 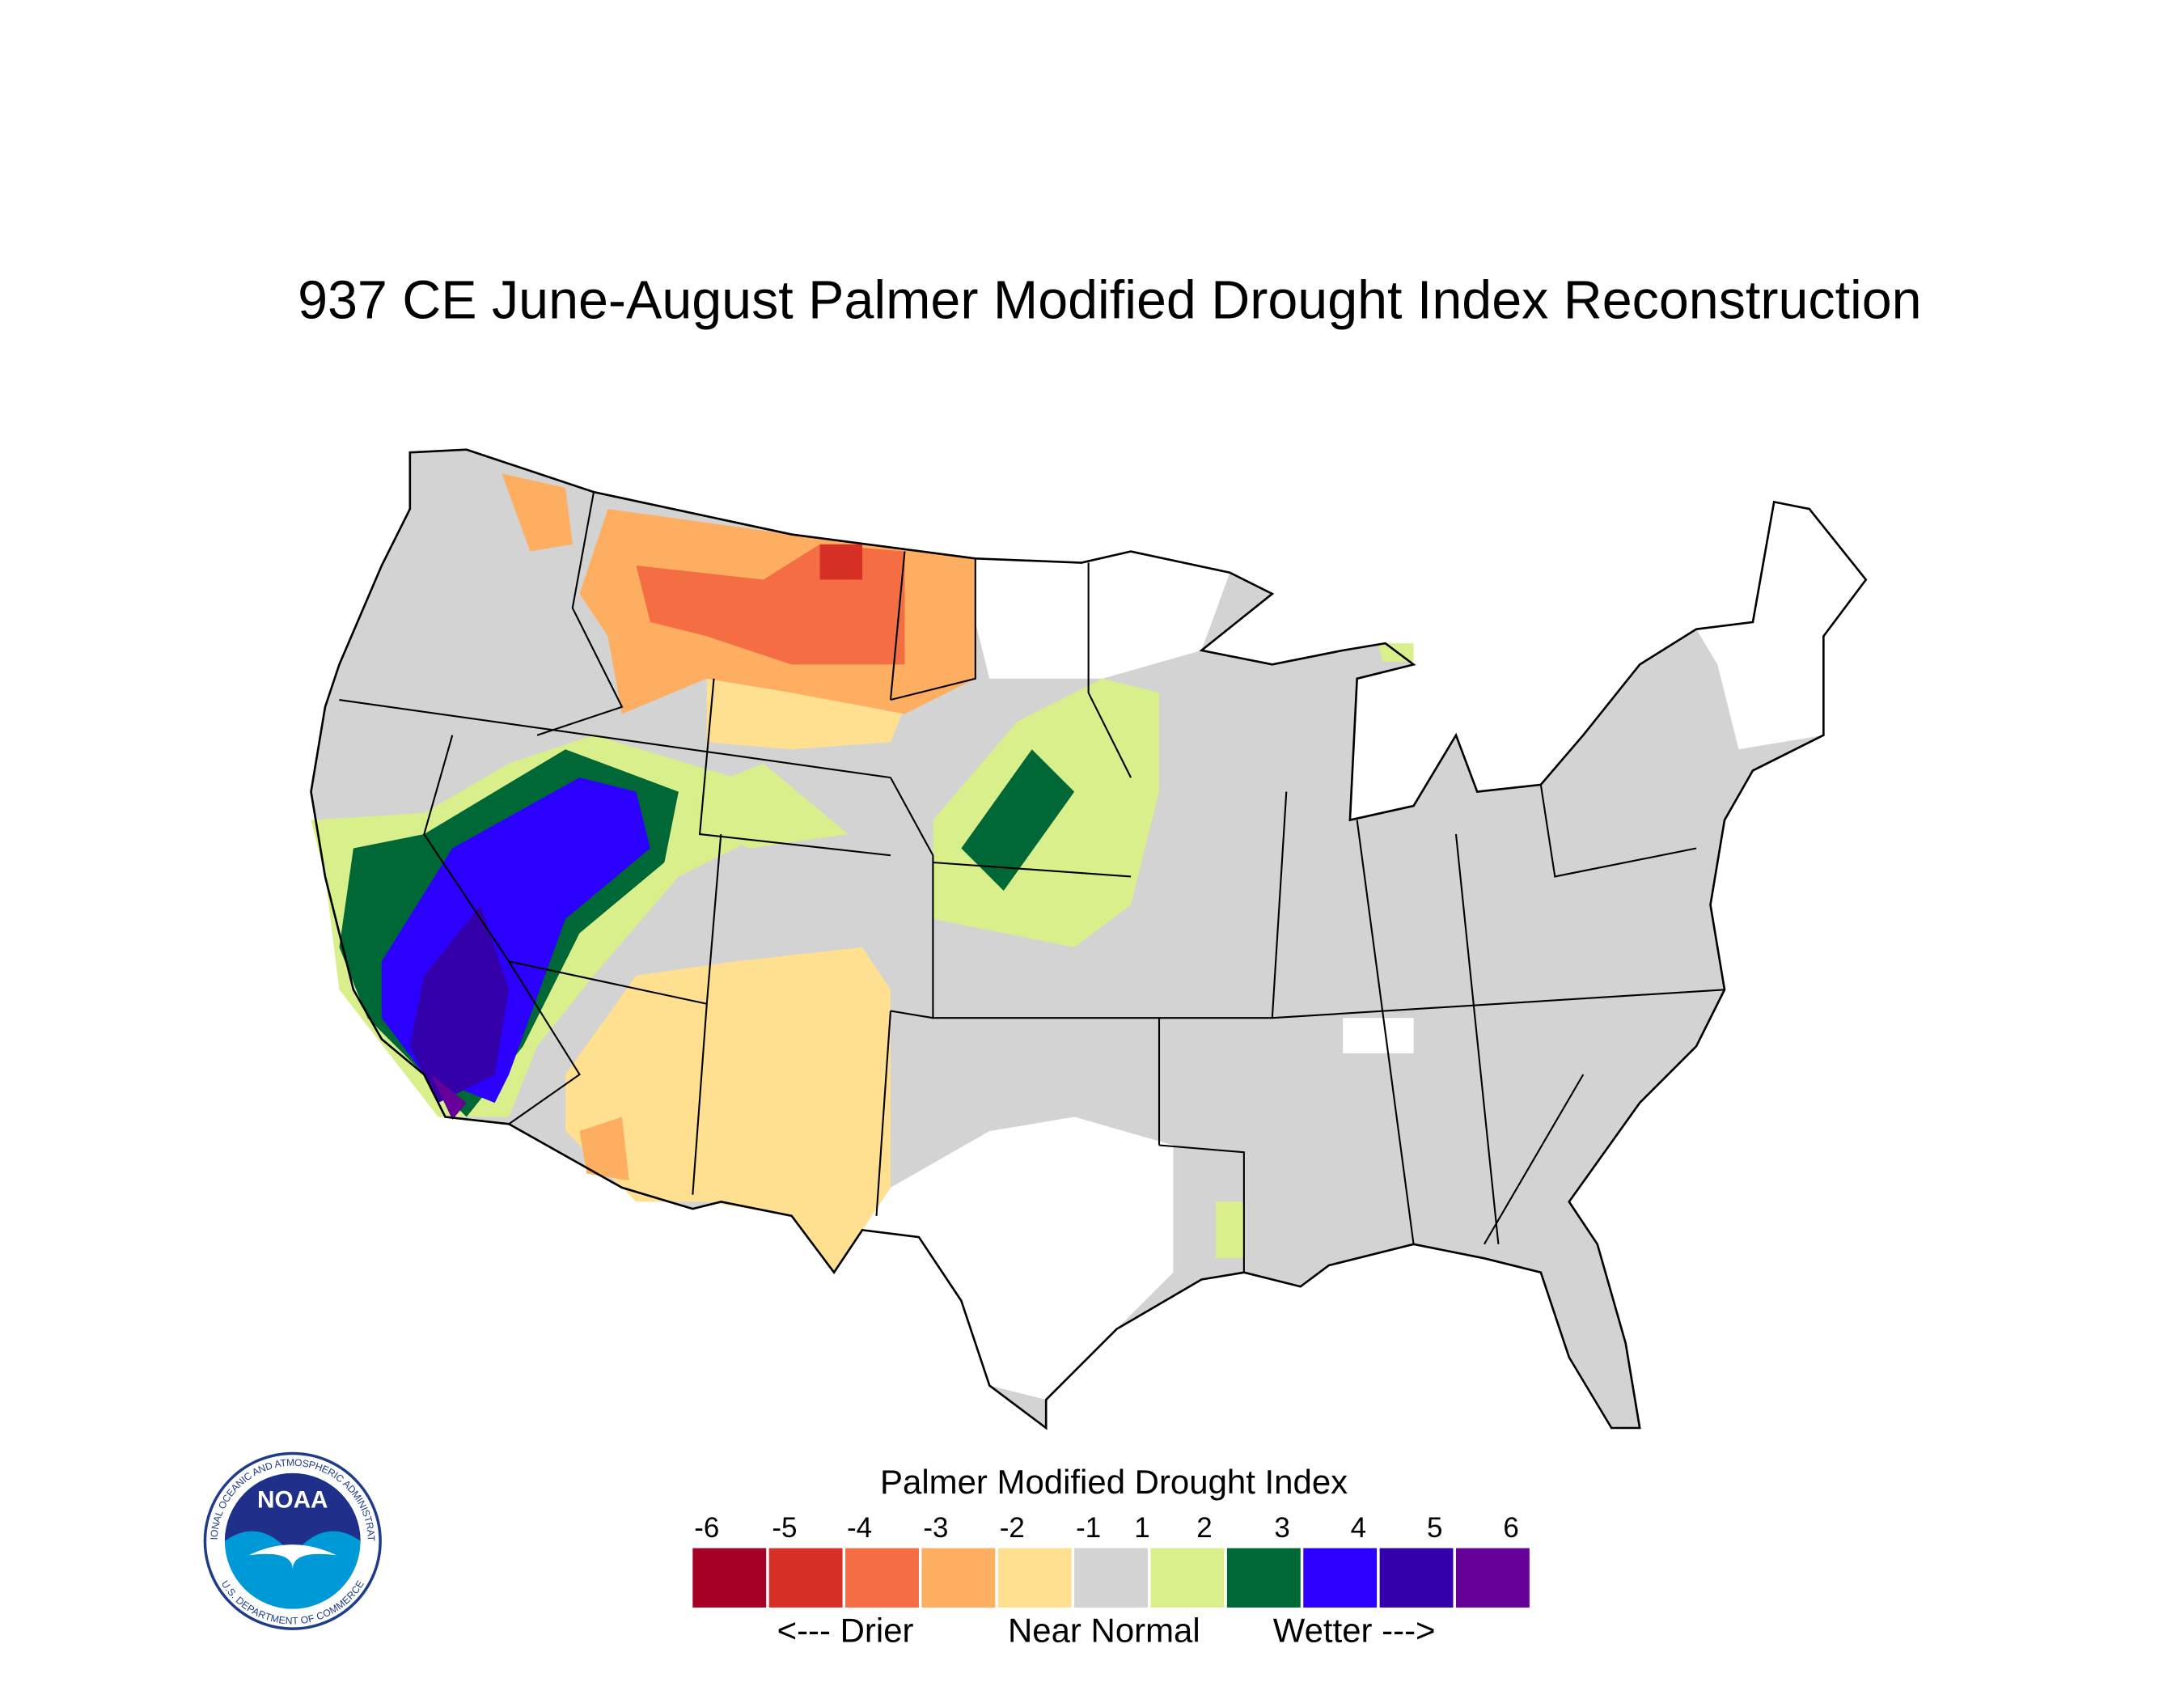 What do you see at coordinates (936, 1528) in the screenshot?
I see `legend-tick-label: -3` at bounding box center [936, 1528].